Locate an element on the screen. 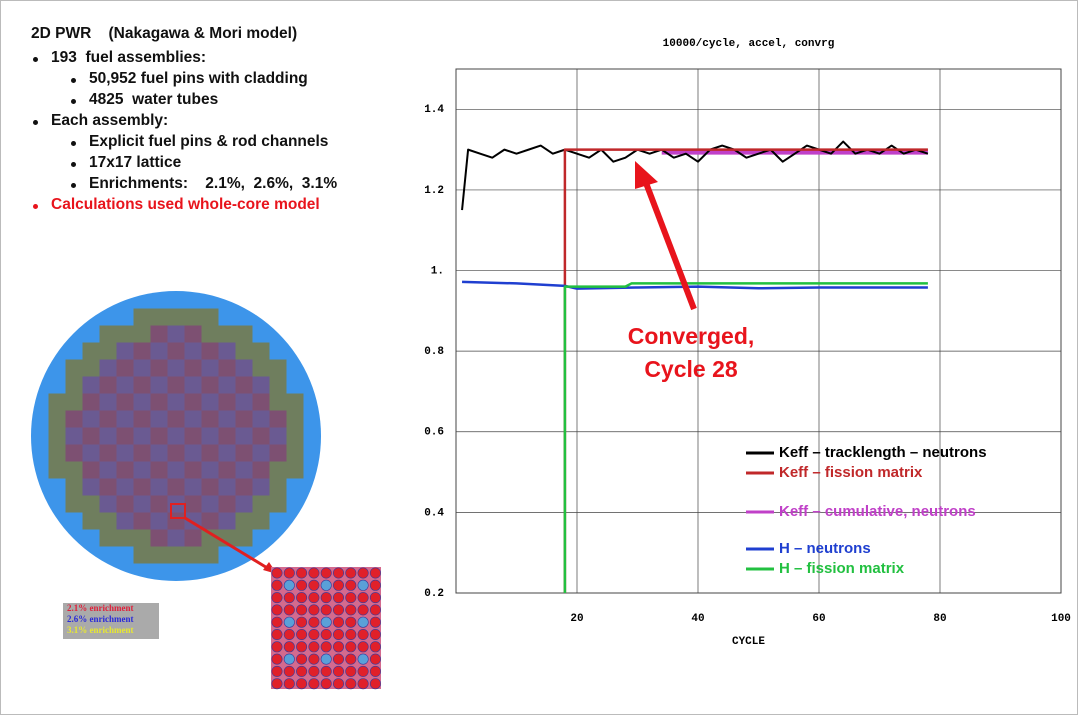  bullet: Calculations used whole-core model is located at coordinates (184, 205).